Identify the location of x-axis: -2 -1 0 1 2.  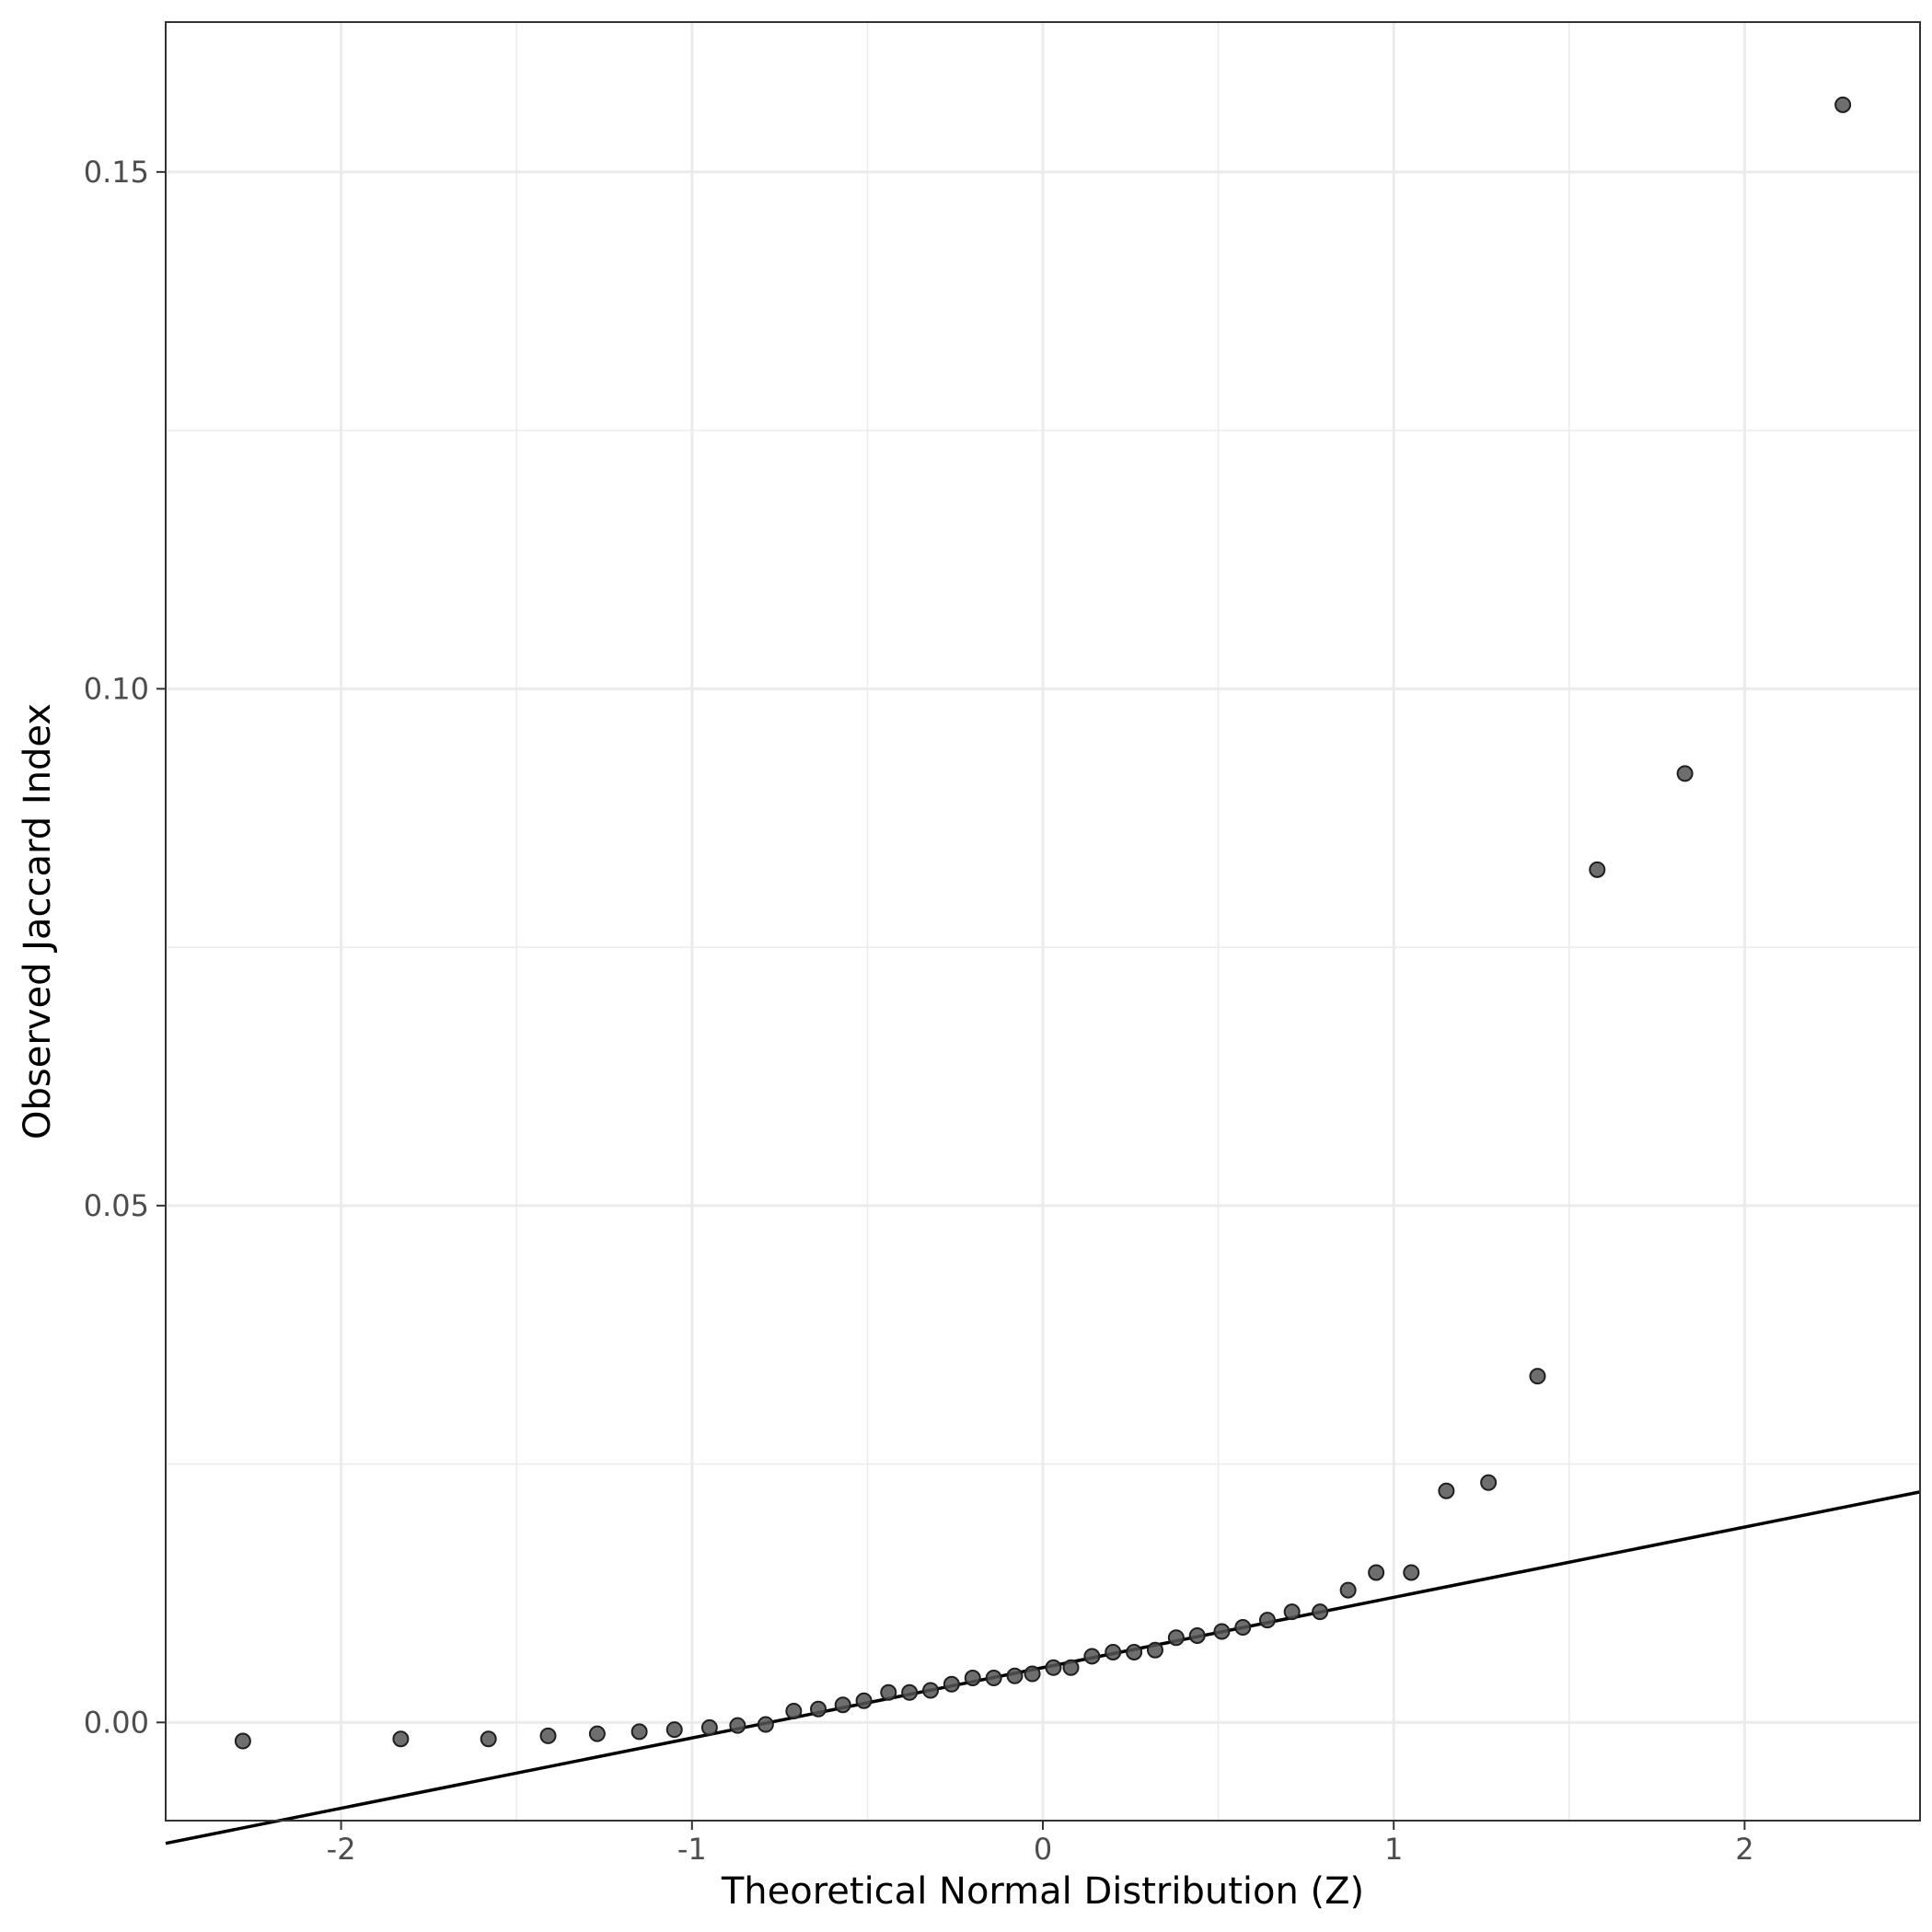
(1040, 1844).